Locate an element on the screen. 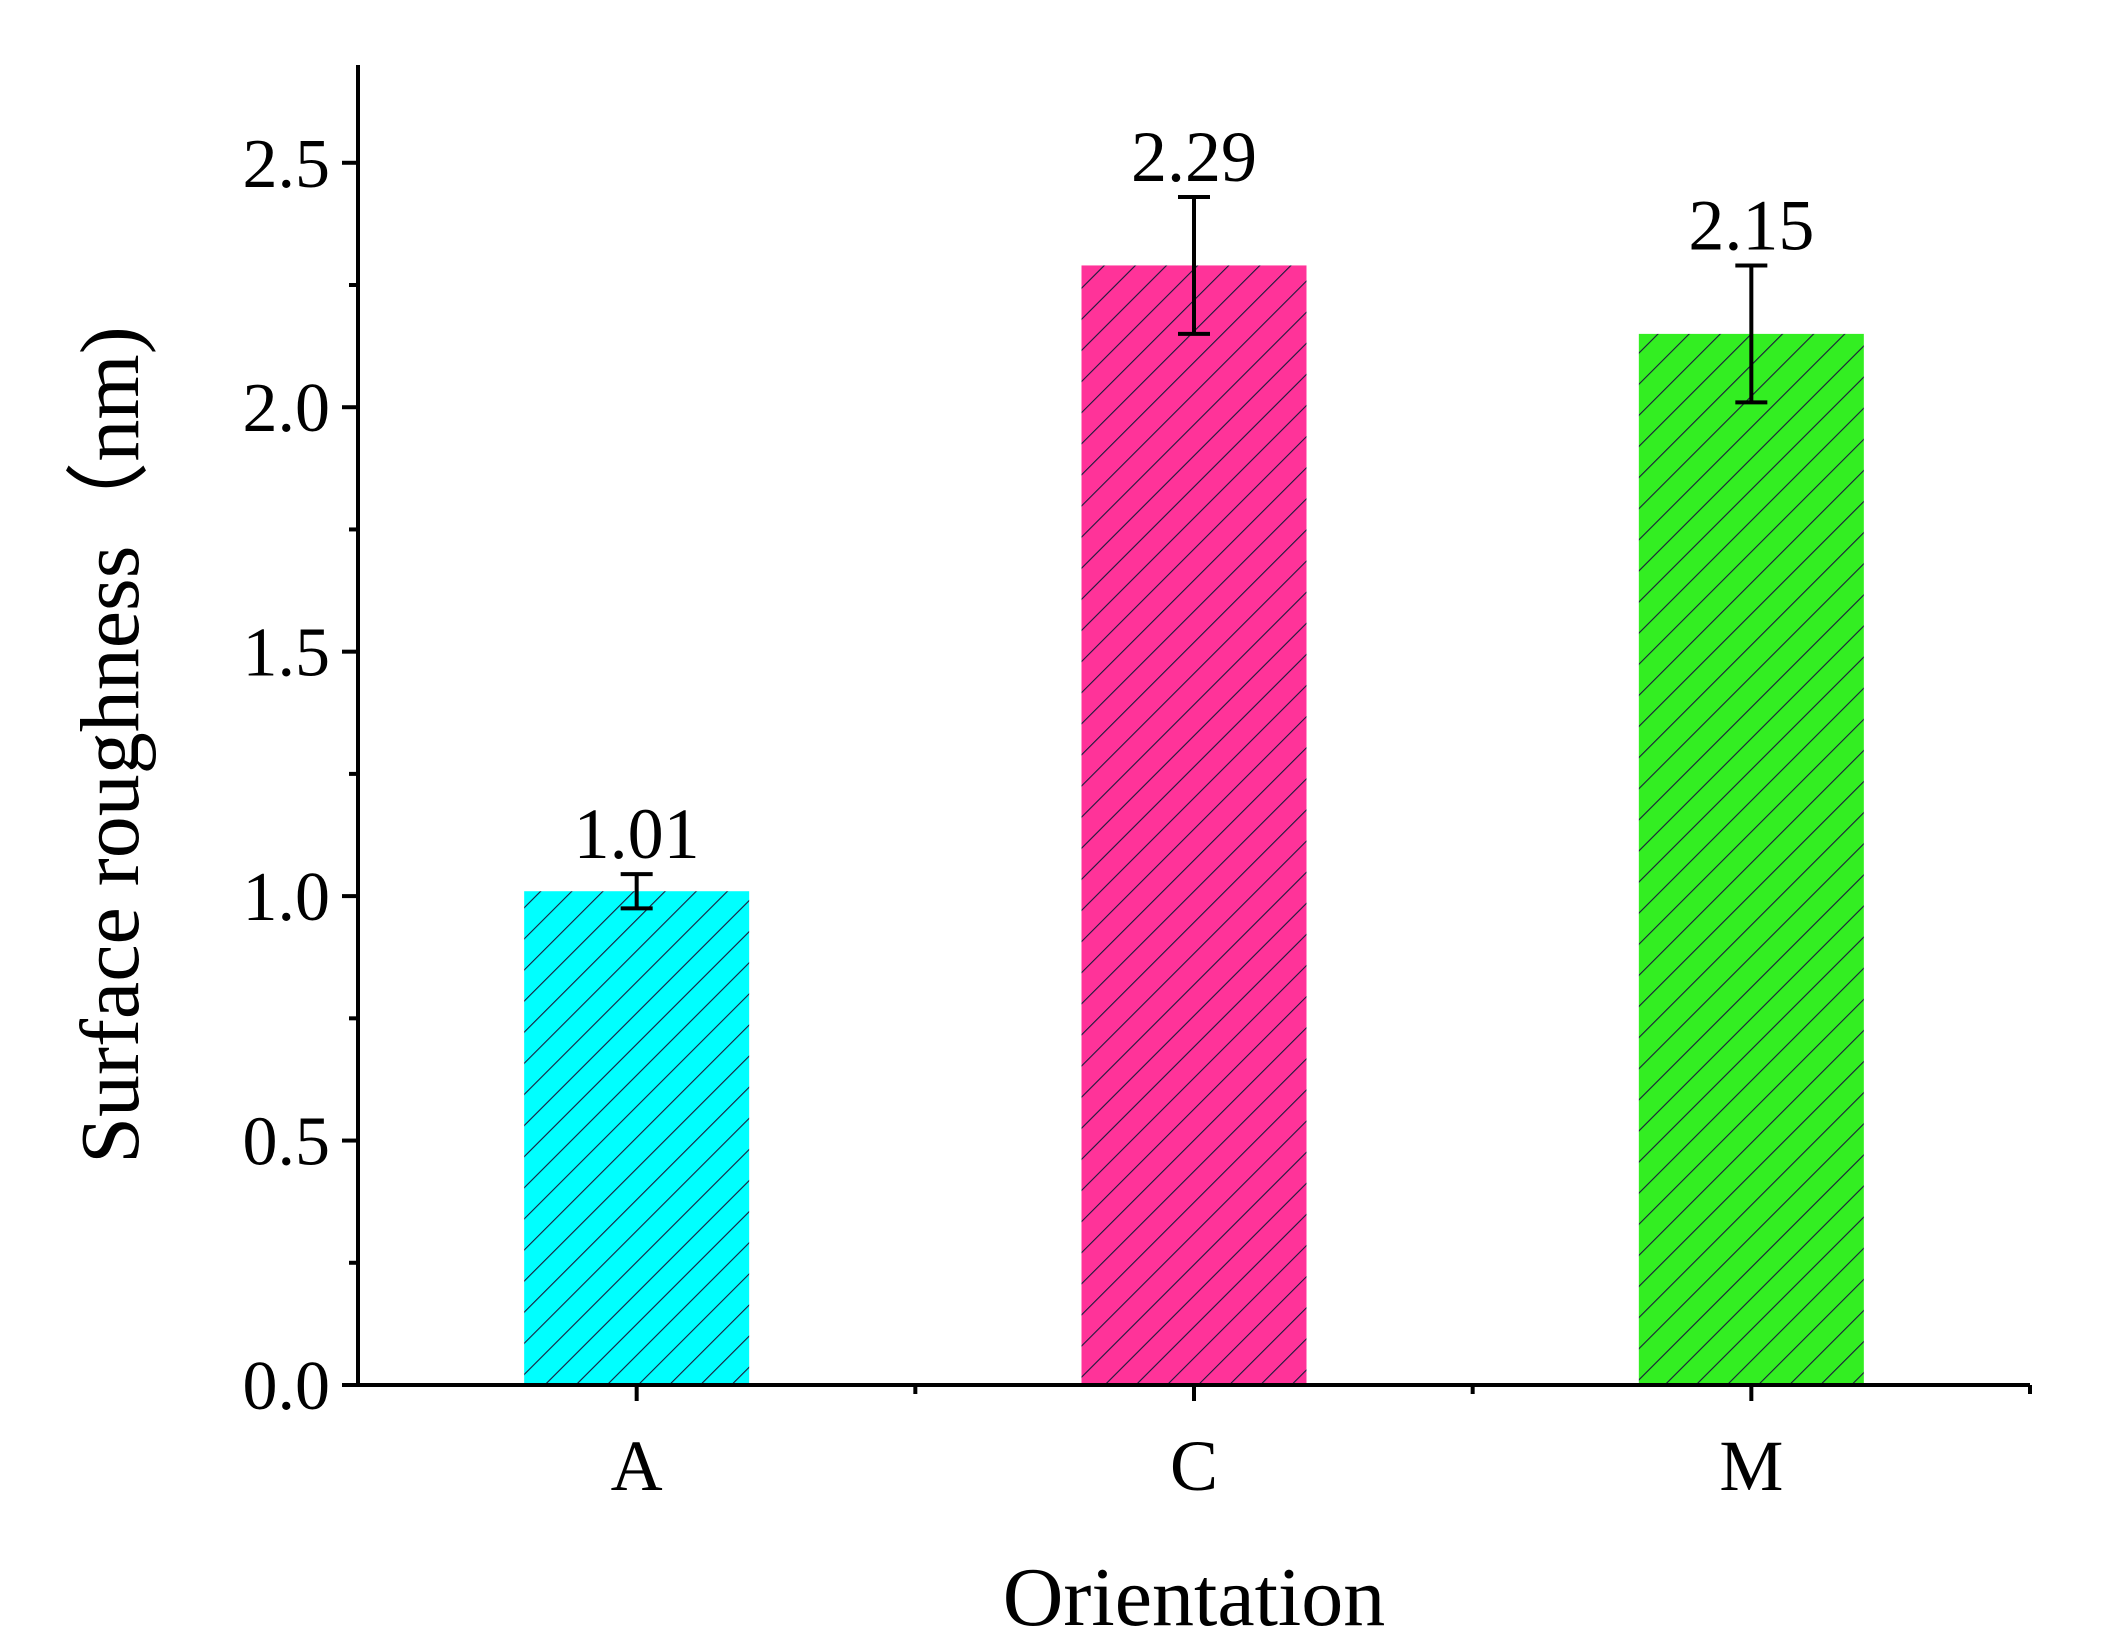 Image resolution: width=2117 pixels, height=1648 pixels. bar-M is located at coordinates (1751, 859).